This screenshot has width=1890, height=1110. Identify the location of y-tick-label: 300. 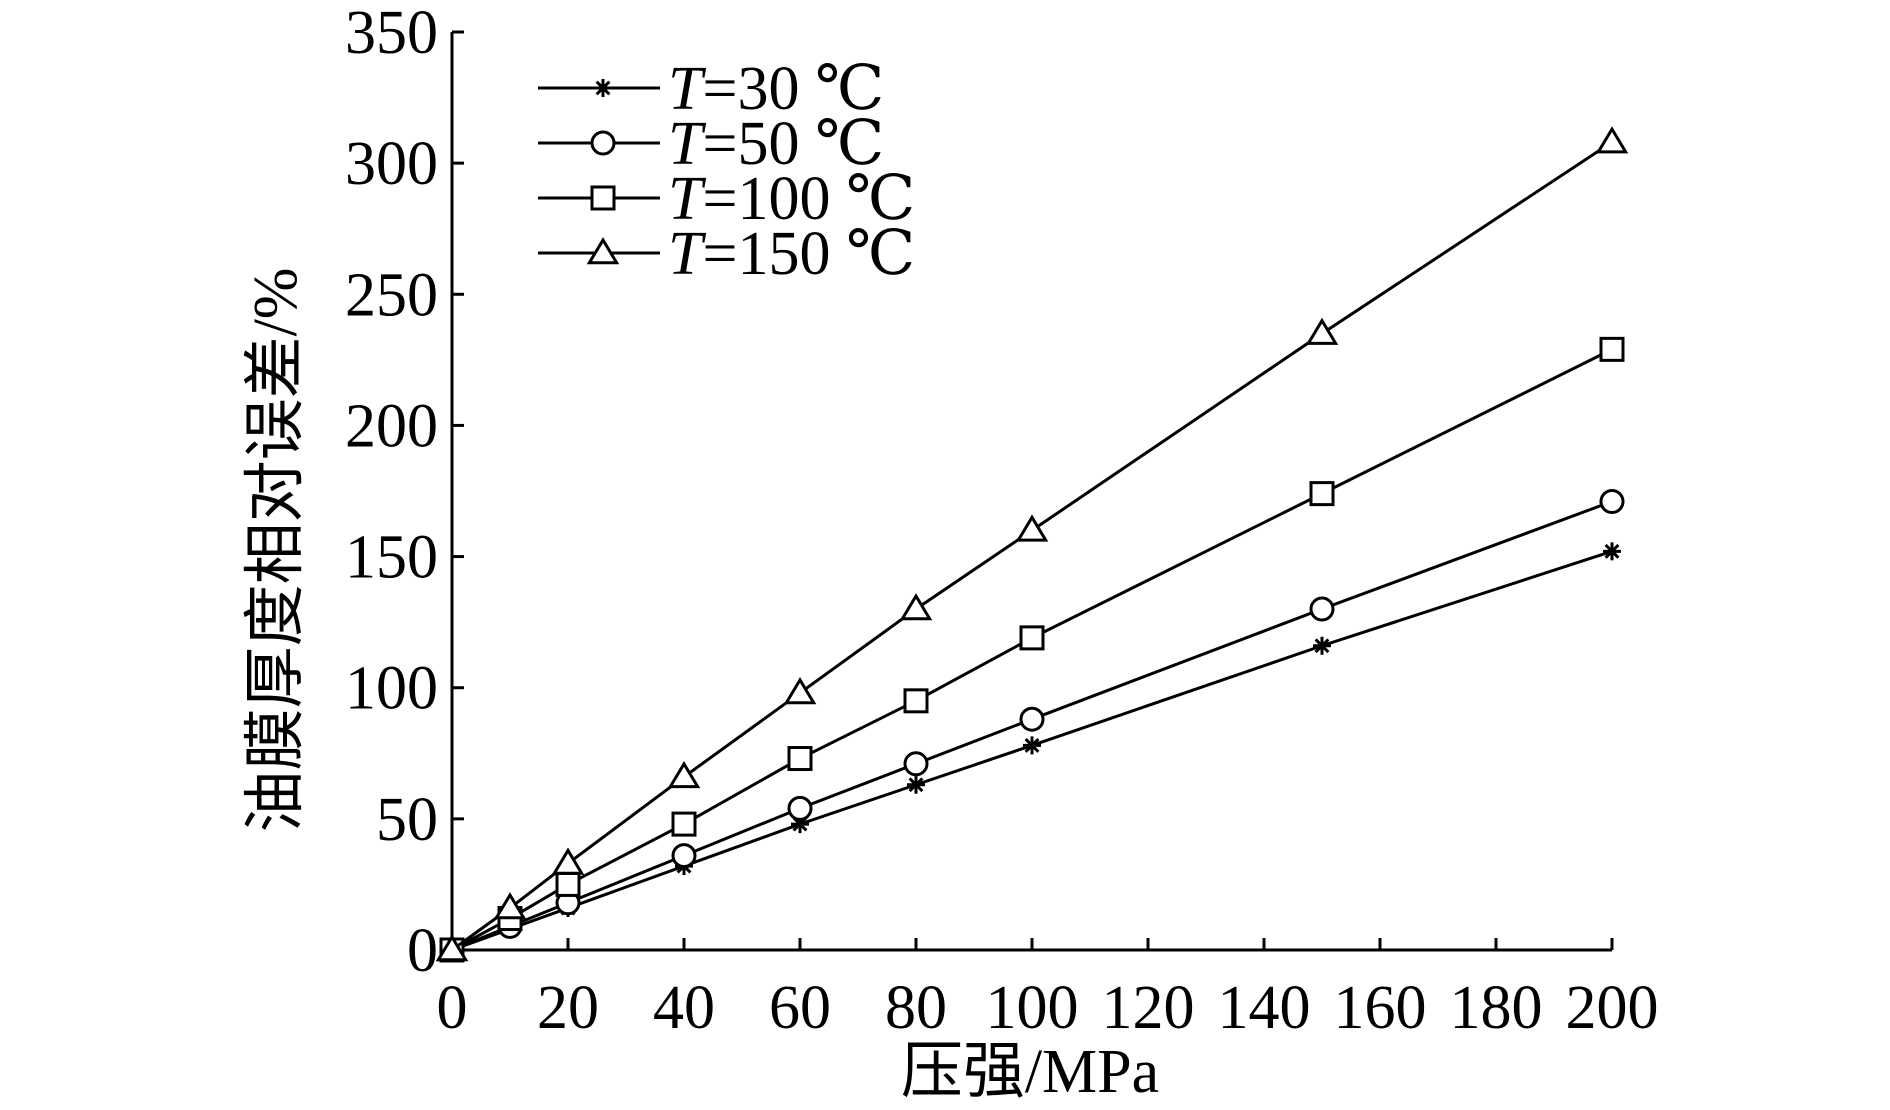
(391, 164).